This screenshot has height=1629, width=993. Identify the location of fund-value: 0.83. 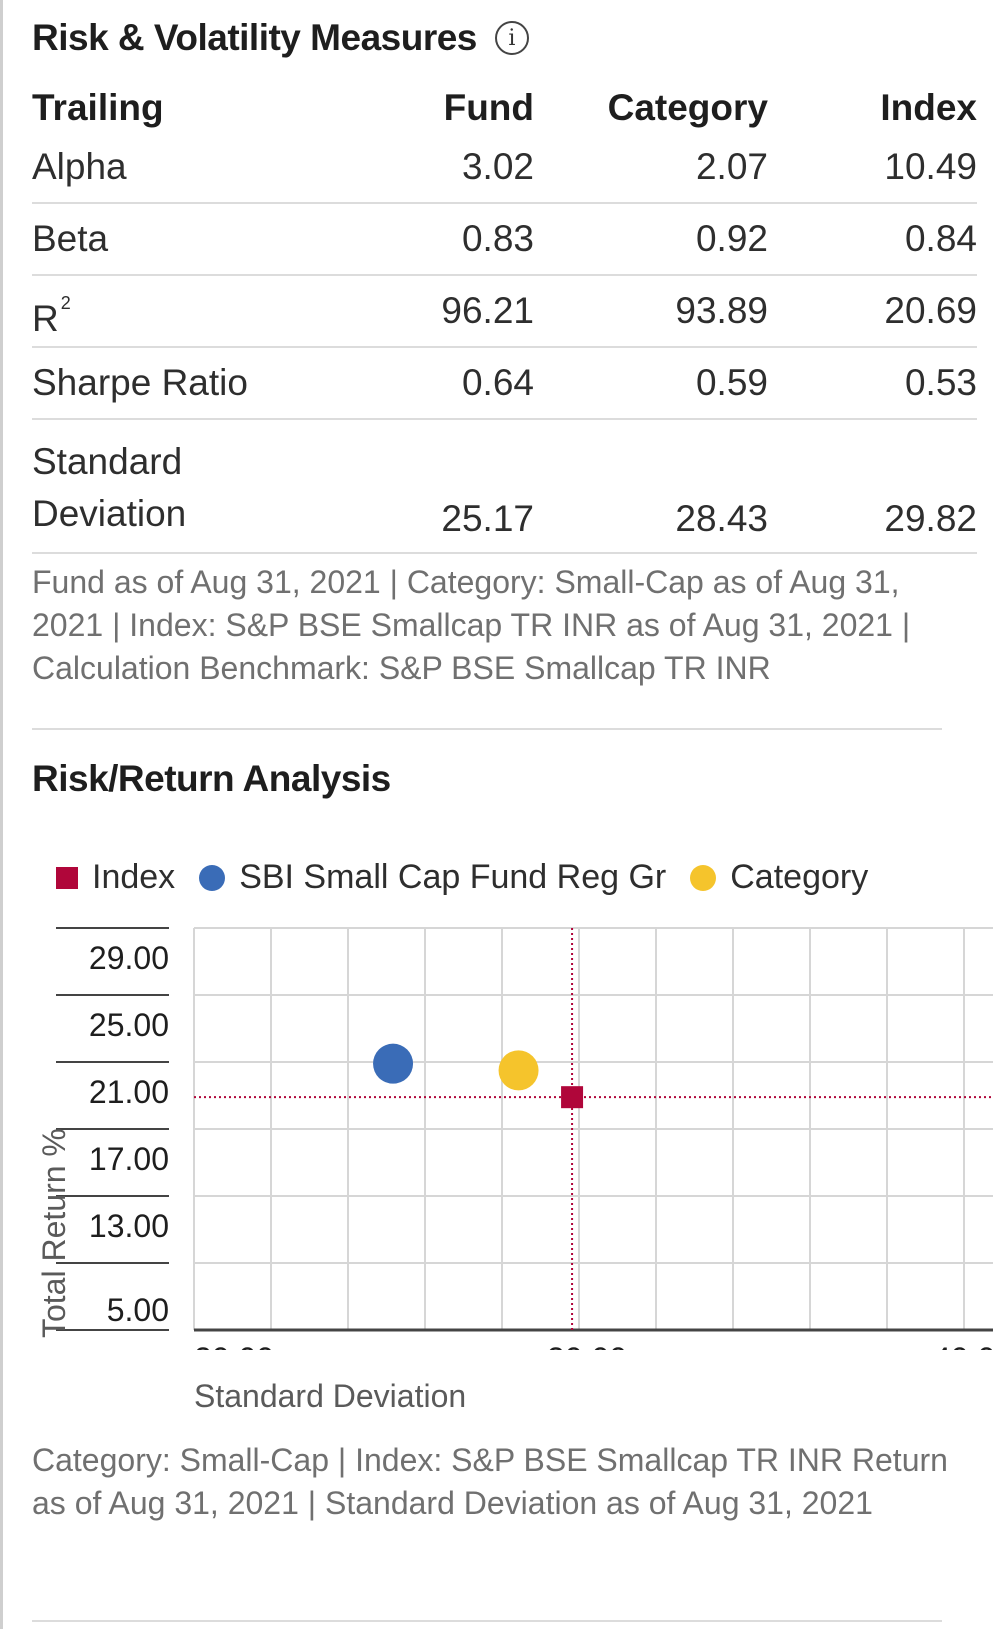
(413, 239).